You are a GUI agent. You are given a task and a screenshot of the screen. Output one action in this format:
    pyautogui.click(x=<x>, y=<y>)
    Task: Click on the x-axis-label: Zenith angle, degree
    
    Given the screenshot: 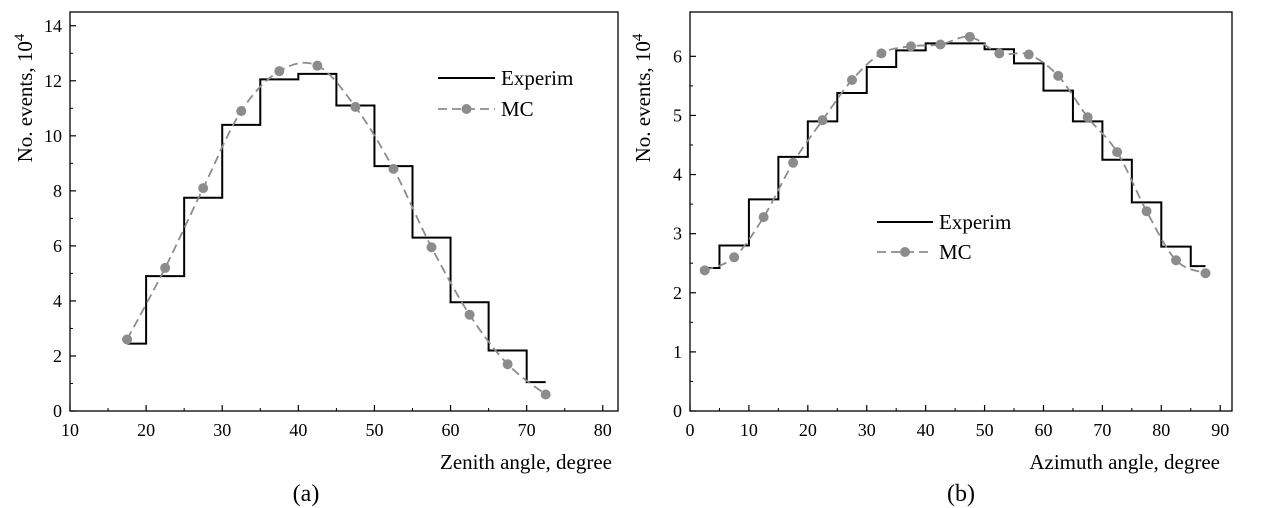 What is the action you would take?
    pyautogui.click(x=526, y=462)
    